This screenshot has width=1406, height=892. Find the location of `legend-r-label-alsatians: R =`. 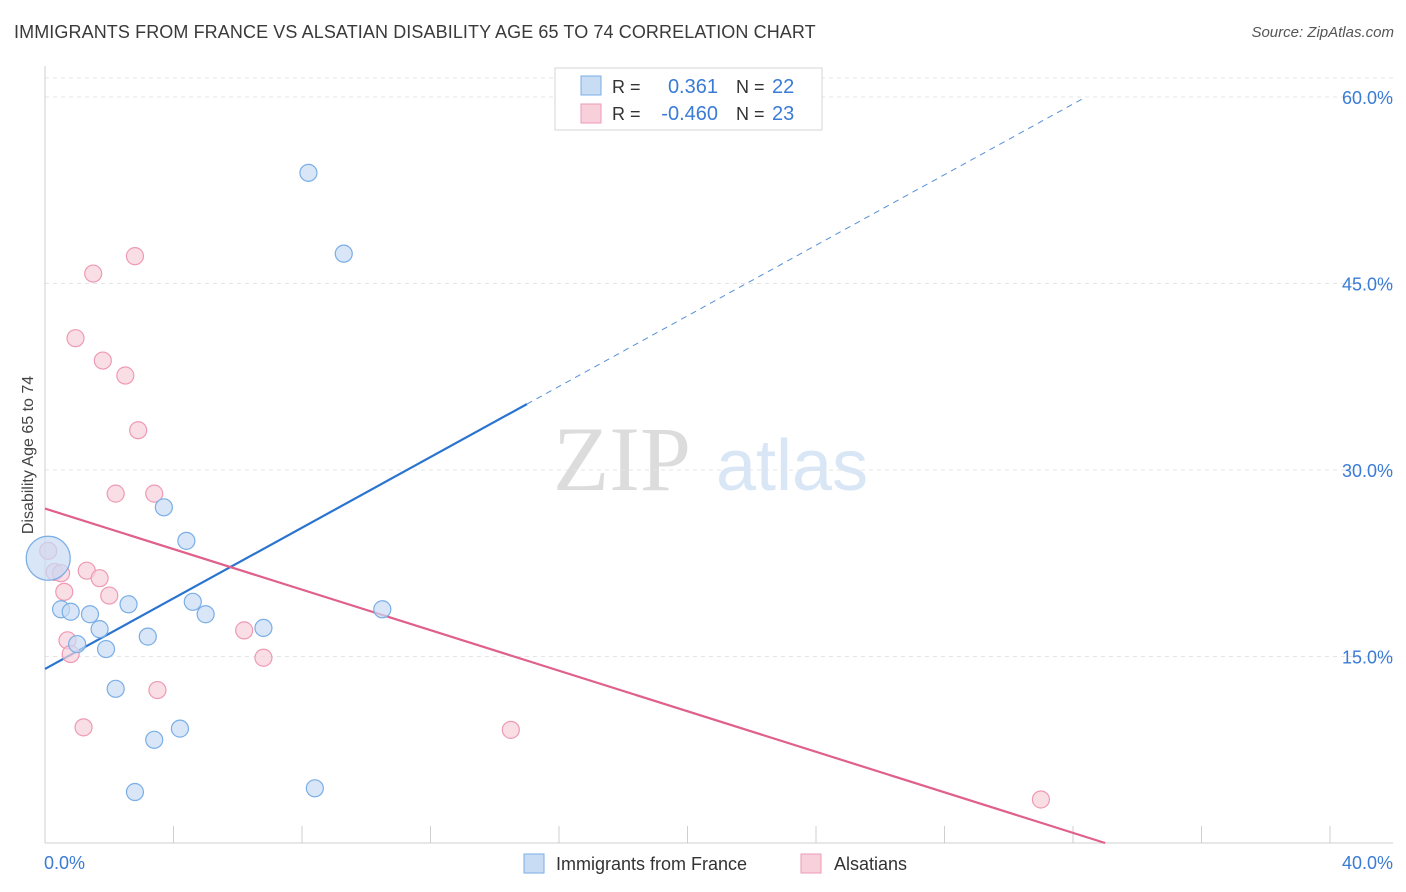

legend-r-label-alsatians: R = is located at coordinates (626, 114).